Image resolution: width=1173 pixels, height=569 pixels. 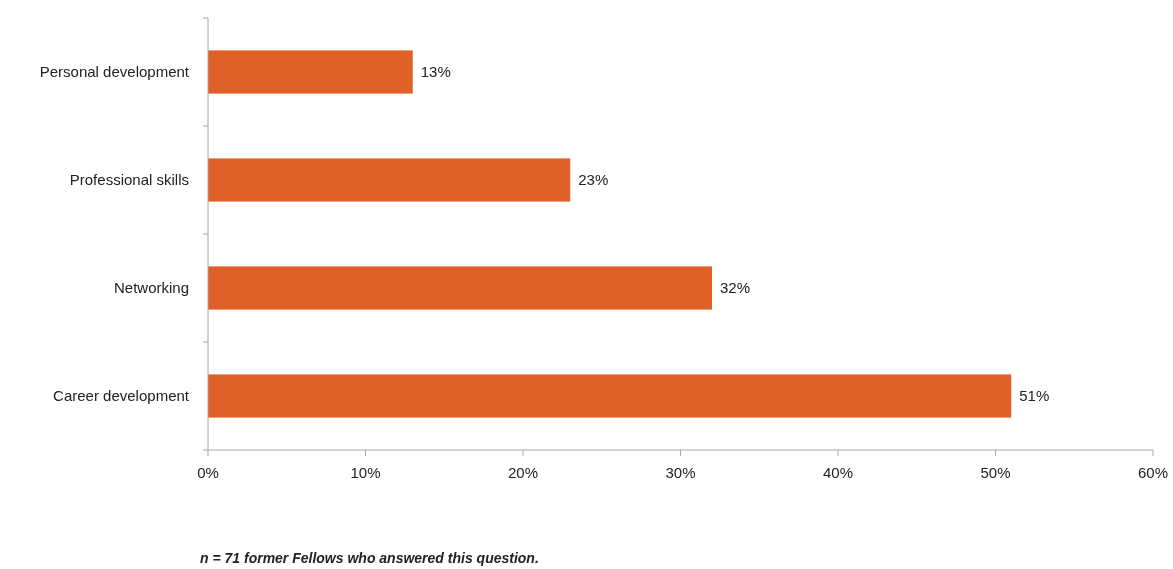 What do you see at coordinates (523, 472) in the screenshot?
I see `x-tick-label: 20%` at bounding box center [523, 472].